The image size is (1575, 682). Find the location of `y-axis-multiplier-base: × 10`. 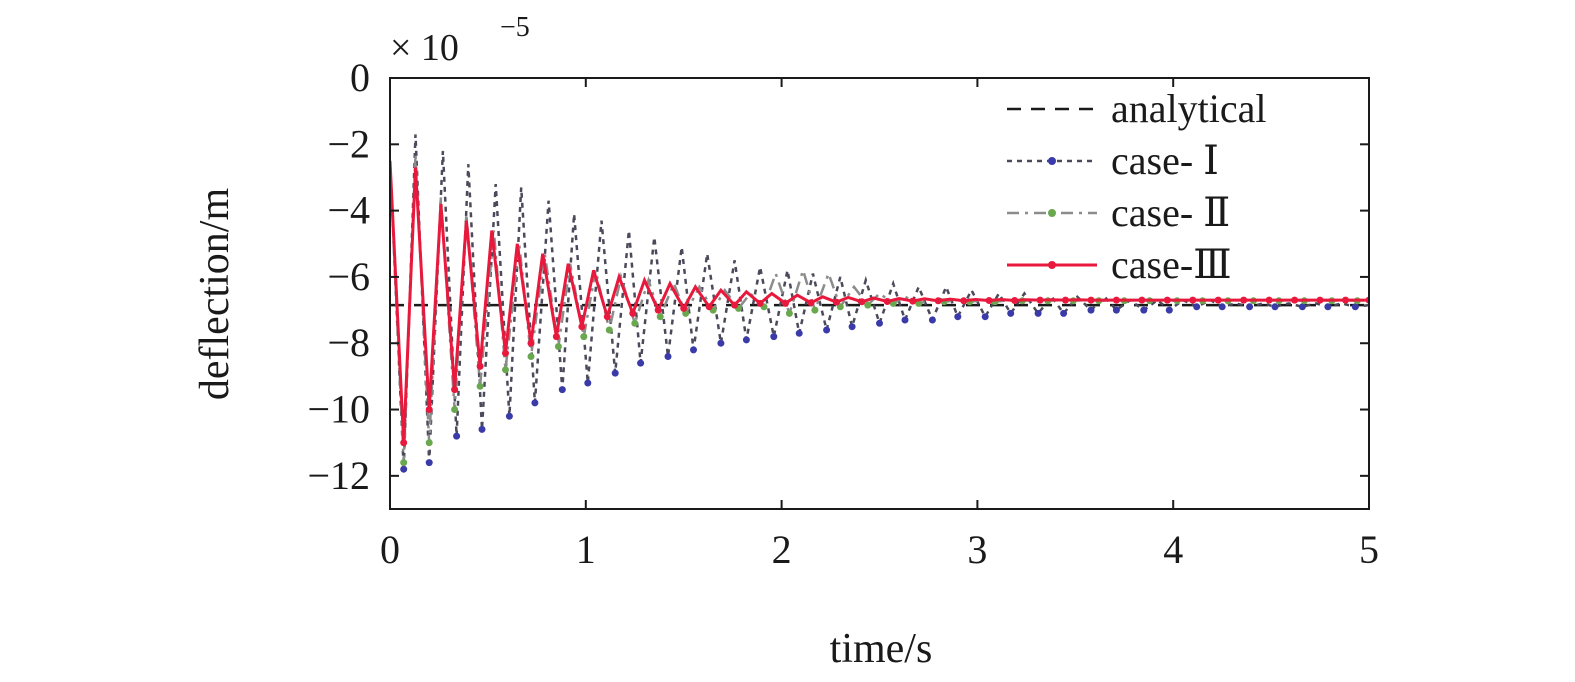

y-axis-multiplier-base: × 10 is located at coordinates (424, 48).